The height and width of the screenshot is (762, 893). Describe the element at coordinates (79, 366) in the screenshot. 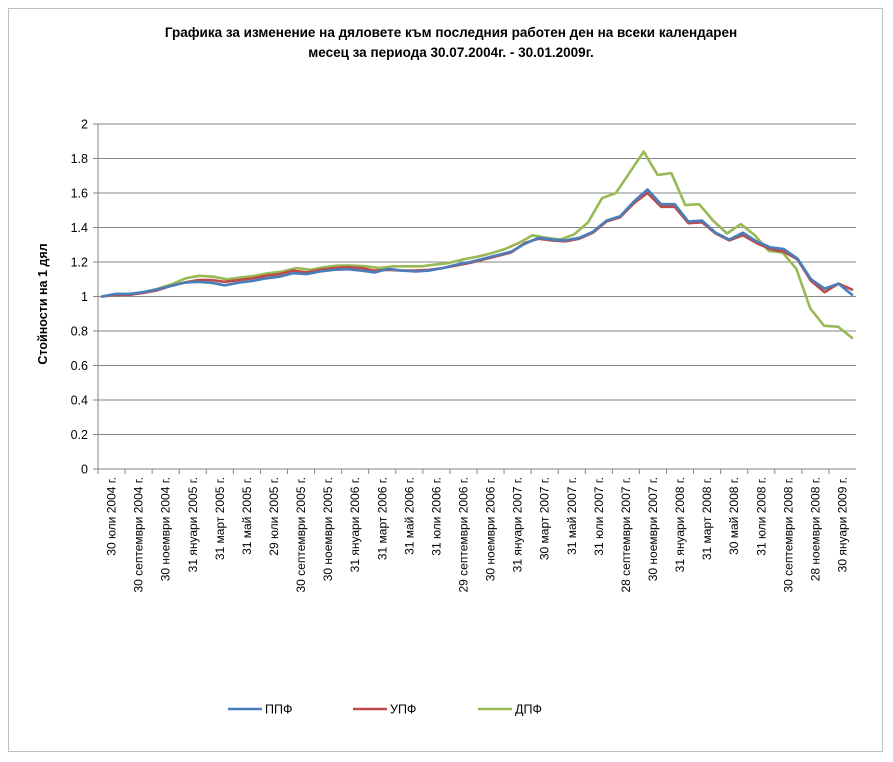

I see `y-tick-label: 0.6` at that location.